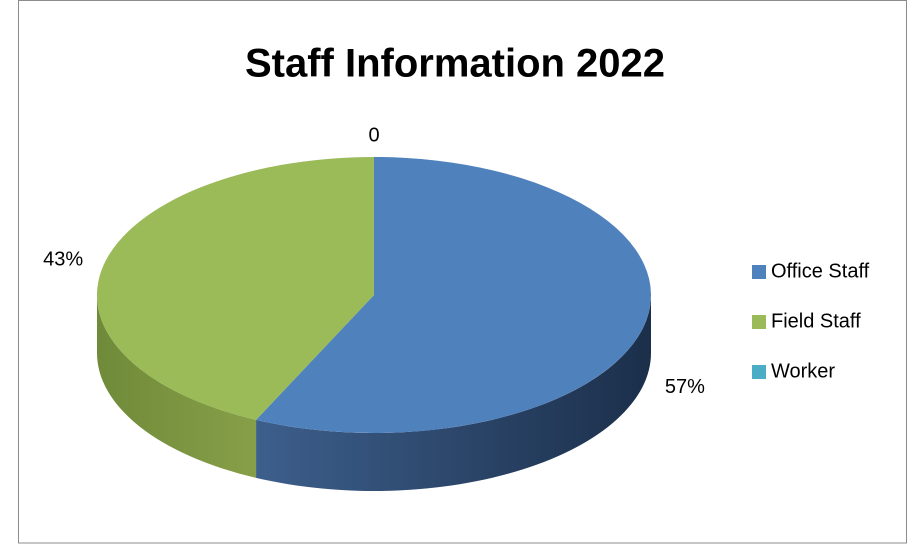  Describe the element at coordinates (820, 271) in the screenshot. I see `legend-label: Office Staff` at that location.